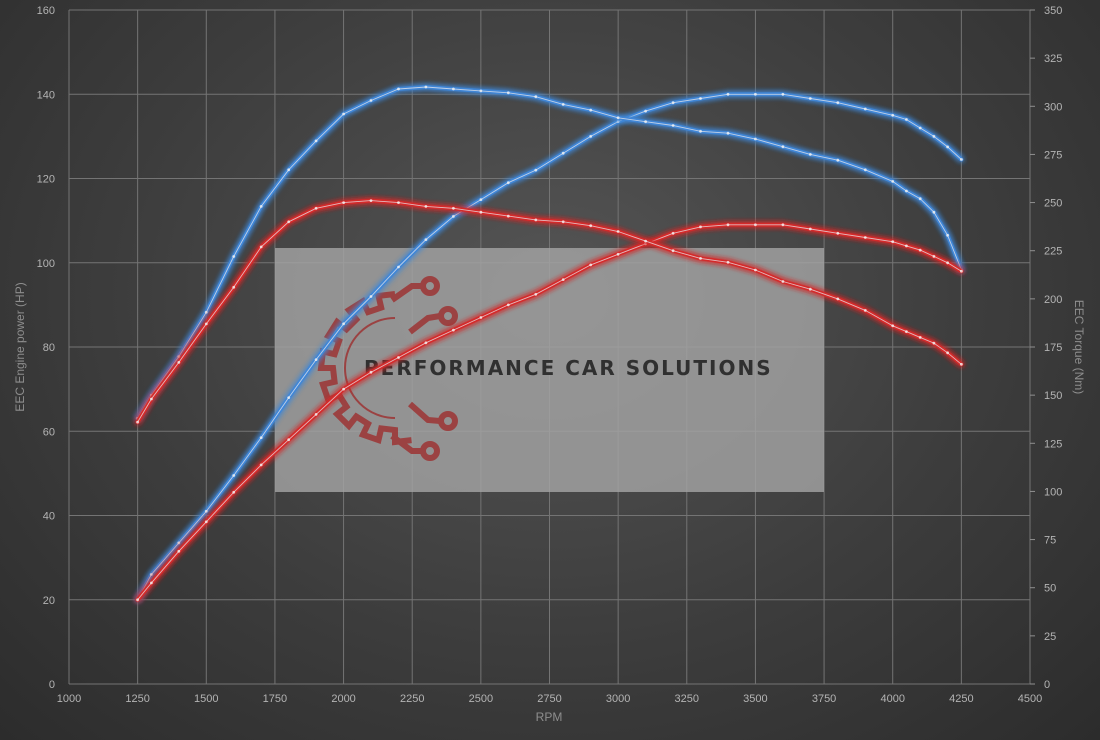 The width and height of the screenshot is (1100, 740). Describe the element at coordinates (20, 346) in the screenshot. I see `y-axis-left-title: EEC Engine power (HP)` at that location.